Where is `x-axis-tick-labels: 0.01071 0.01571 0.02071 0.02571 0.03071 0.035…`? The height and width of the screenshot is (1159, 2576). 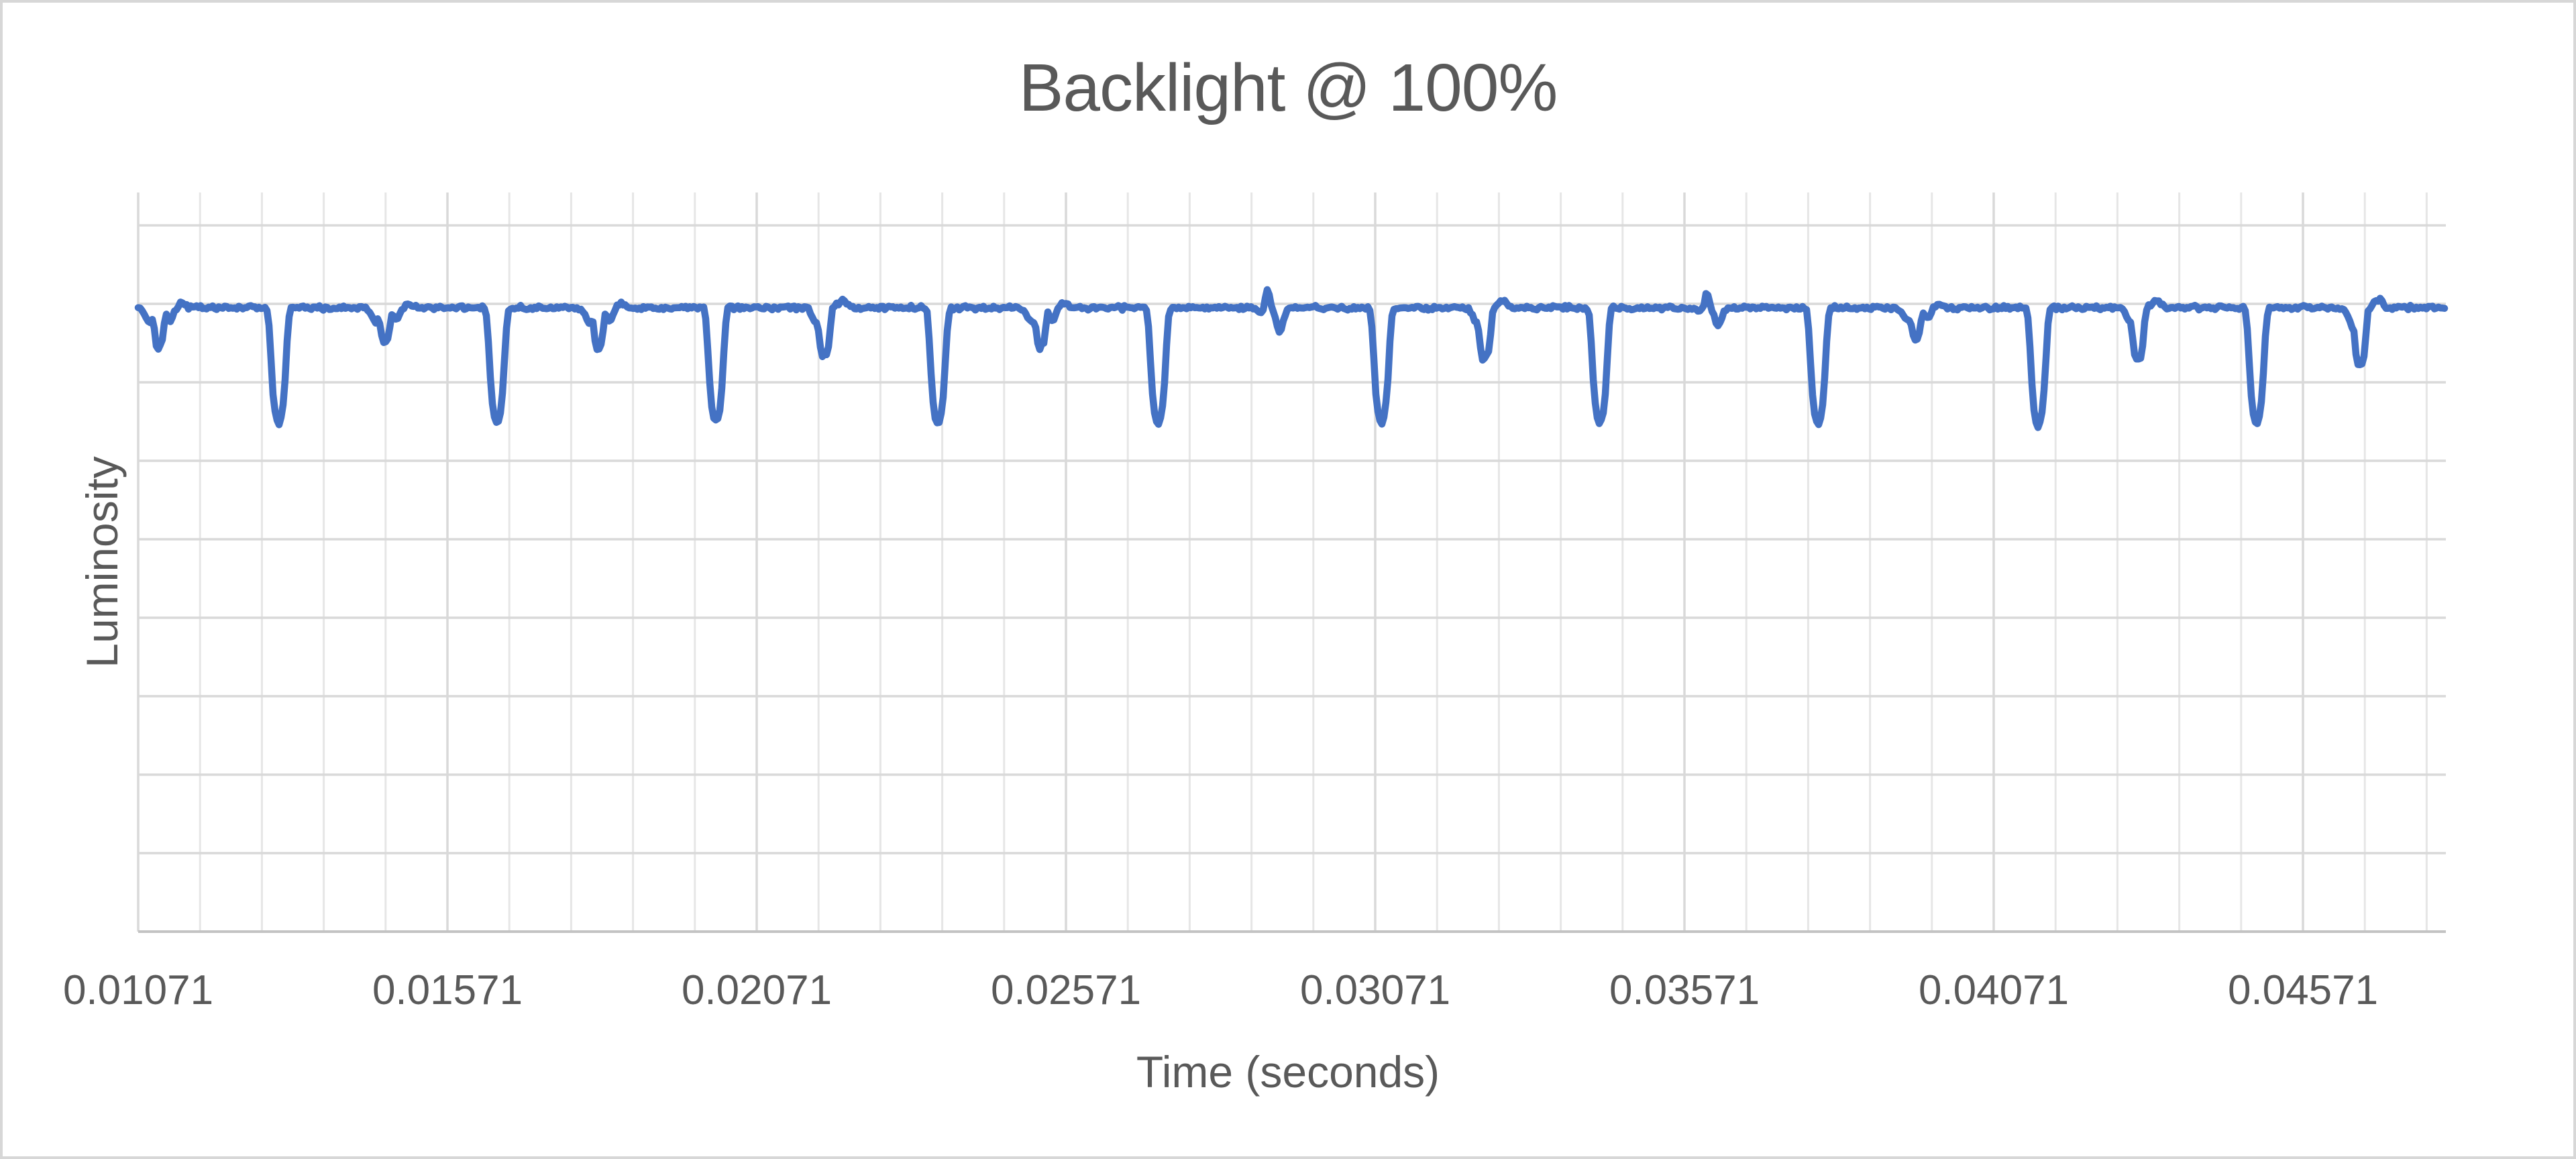
x-axis-tick-labels: 0.01071 0.01571 0.02071 0.02571 0.03071 0.035… is located at coordinates (1288, 993).